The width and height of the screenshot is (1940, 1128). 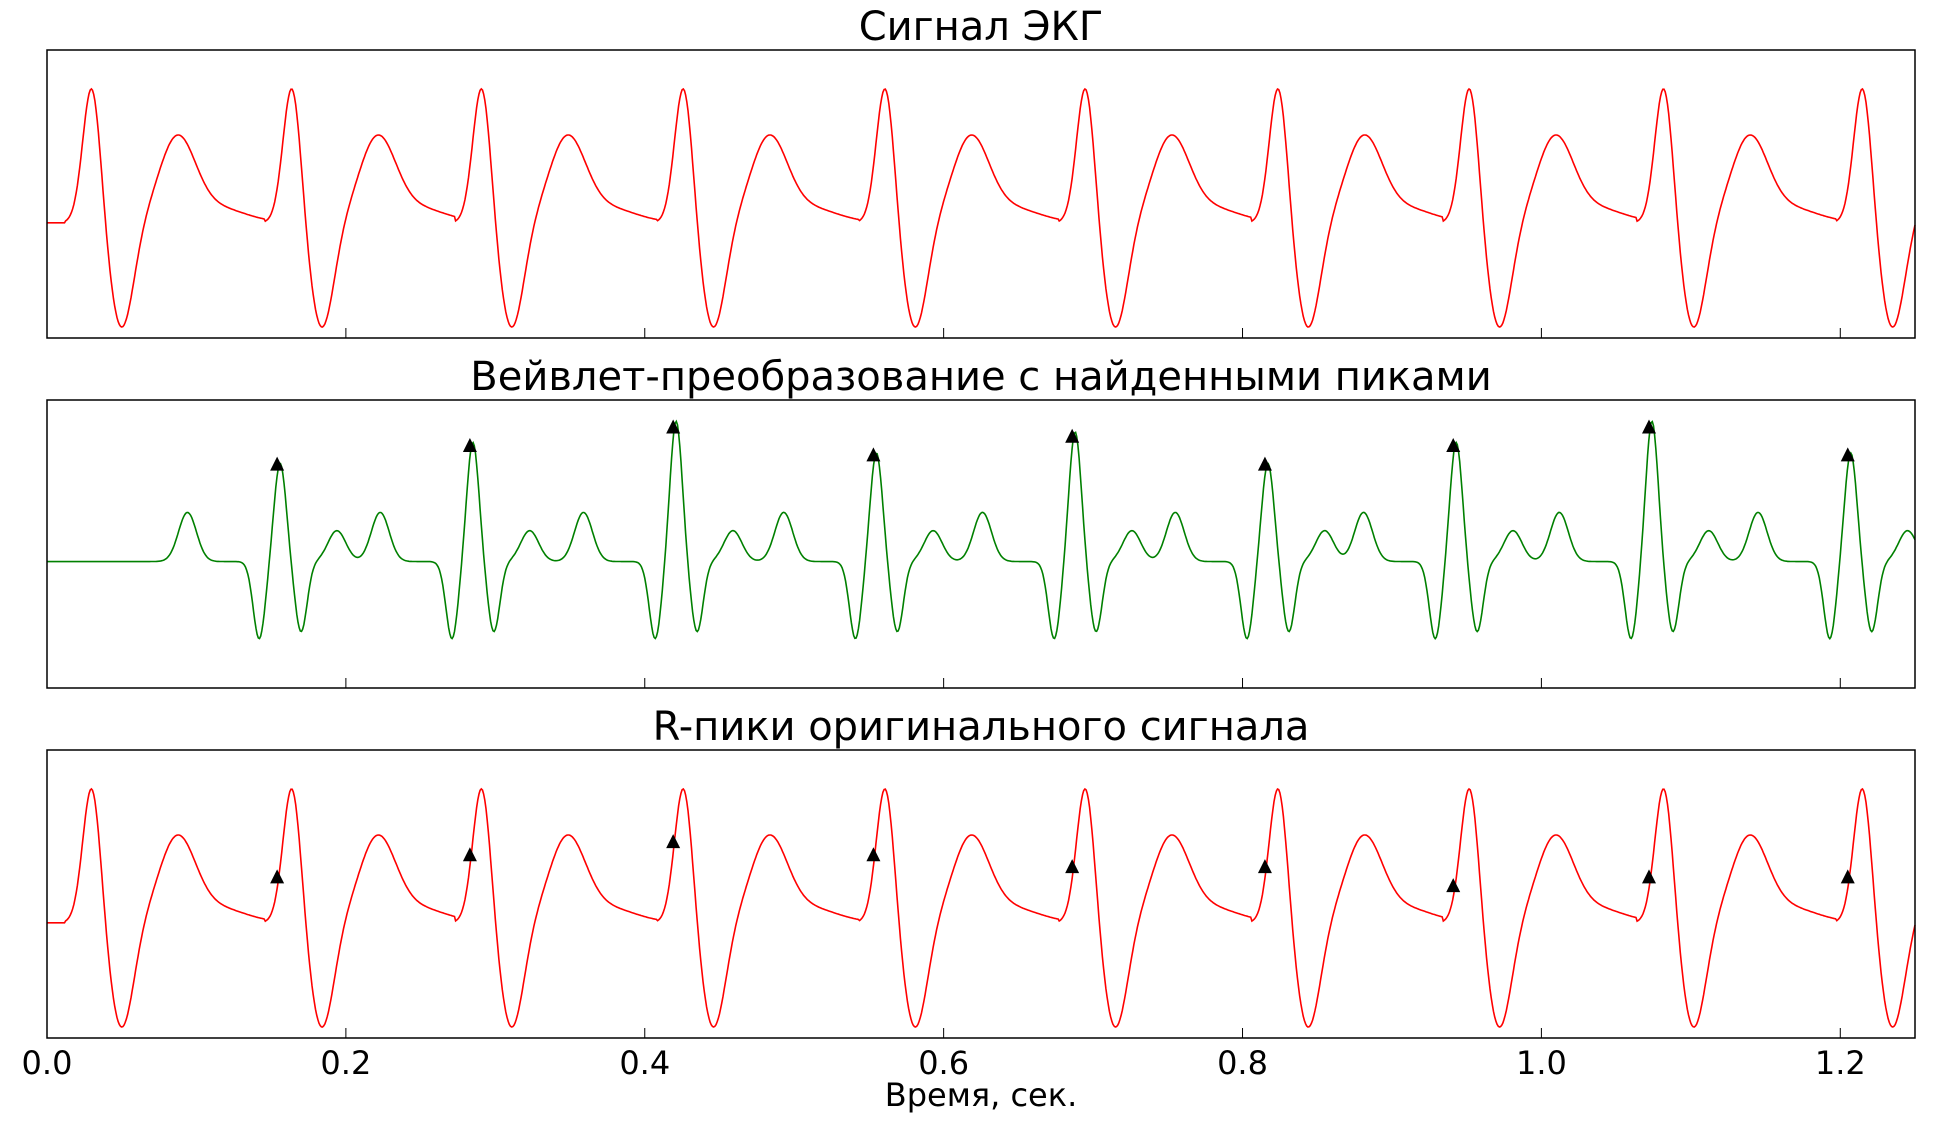 I want to click on x-axis-label: Время, сек., so click(x=981, y=1095).